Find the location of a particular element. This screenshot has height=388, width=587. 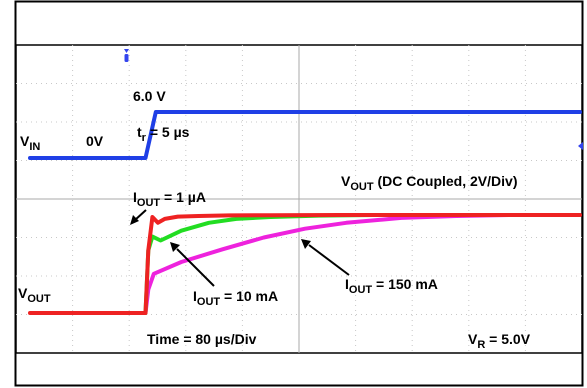

iout-150ma-label: IOUT = 150 mA is located at coordinates (391, 286).